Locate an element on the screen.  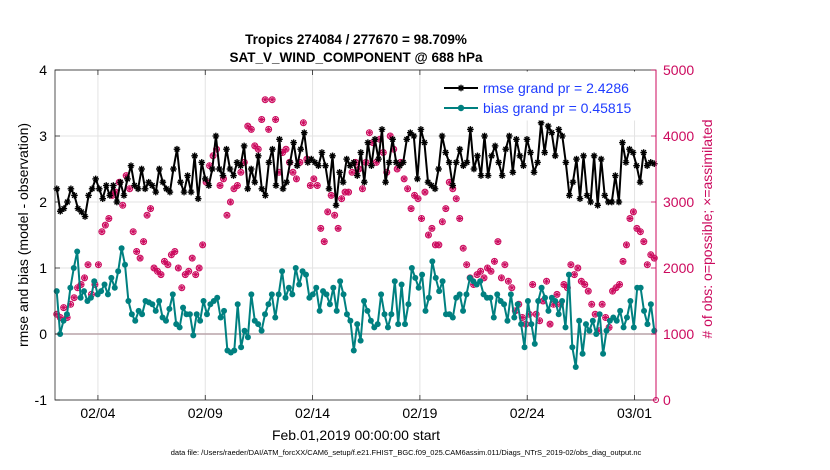
y-axis: -1 0 1 2 3 4 is located at coordinates (47, 235).